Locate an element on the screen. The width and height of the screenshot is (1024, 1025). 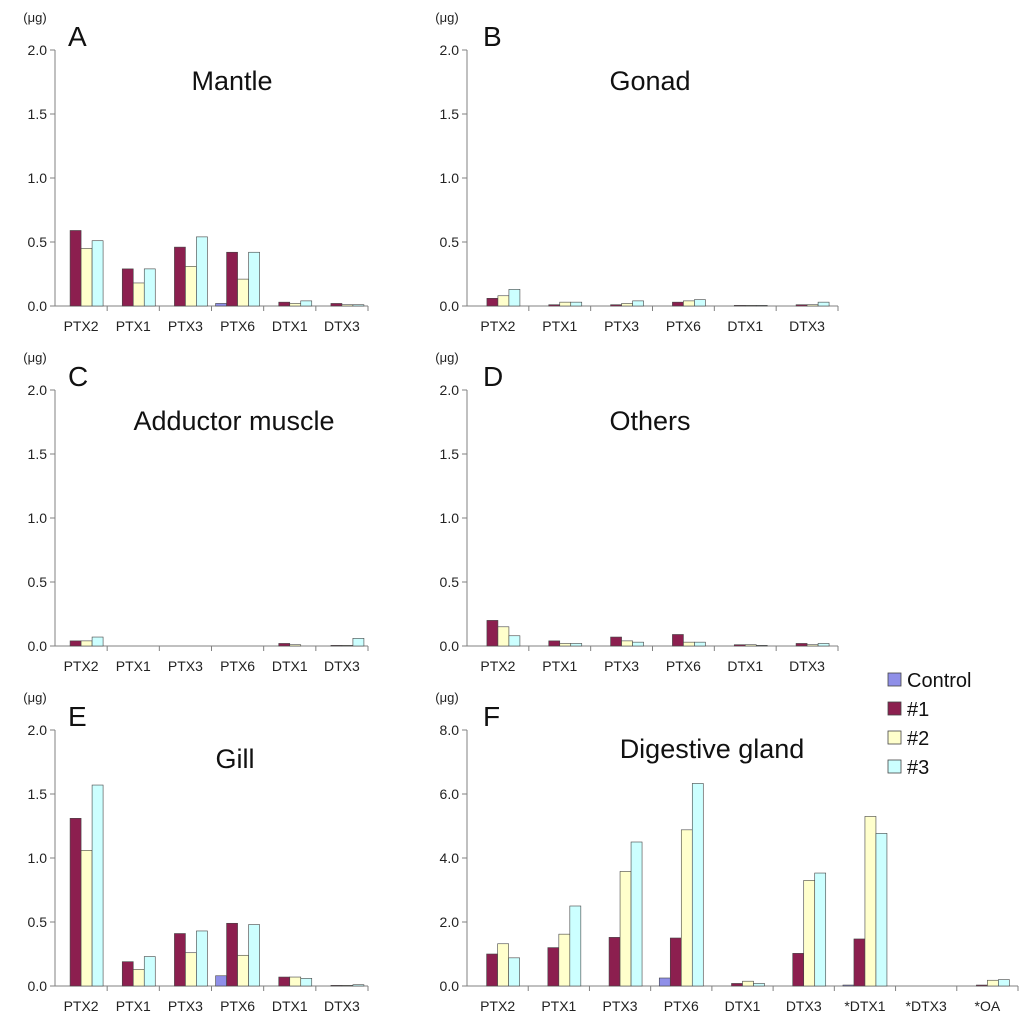
panel-letter: A is located at coordinates (77, 36).